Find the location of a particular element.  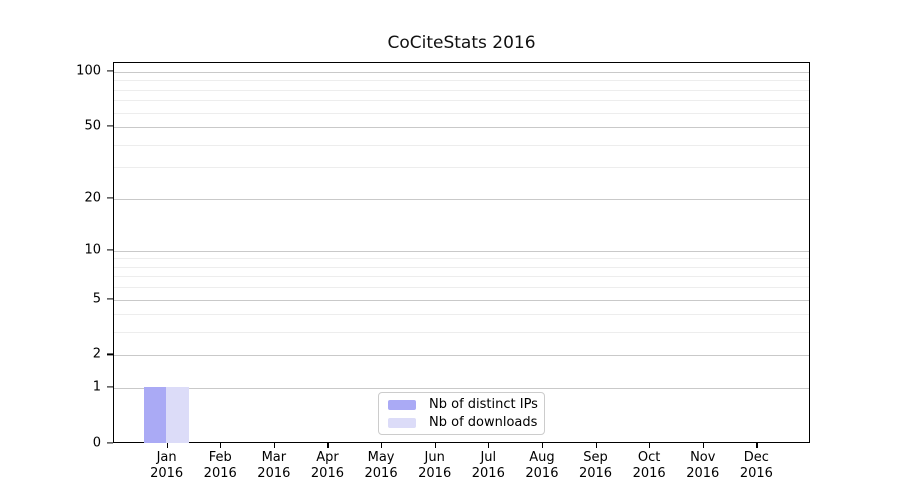

xtick-label-may: May 2016 is located at coordinates (381, 465).